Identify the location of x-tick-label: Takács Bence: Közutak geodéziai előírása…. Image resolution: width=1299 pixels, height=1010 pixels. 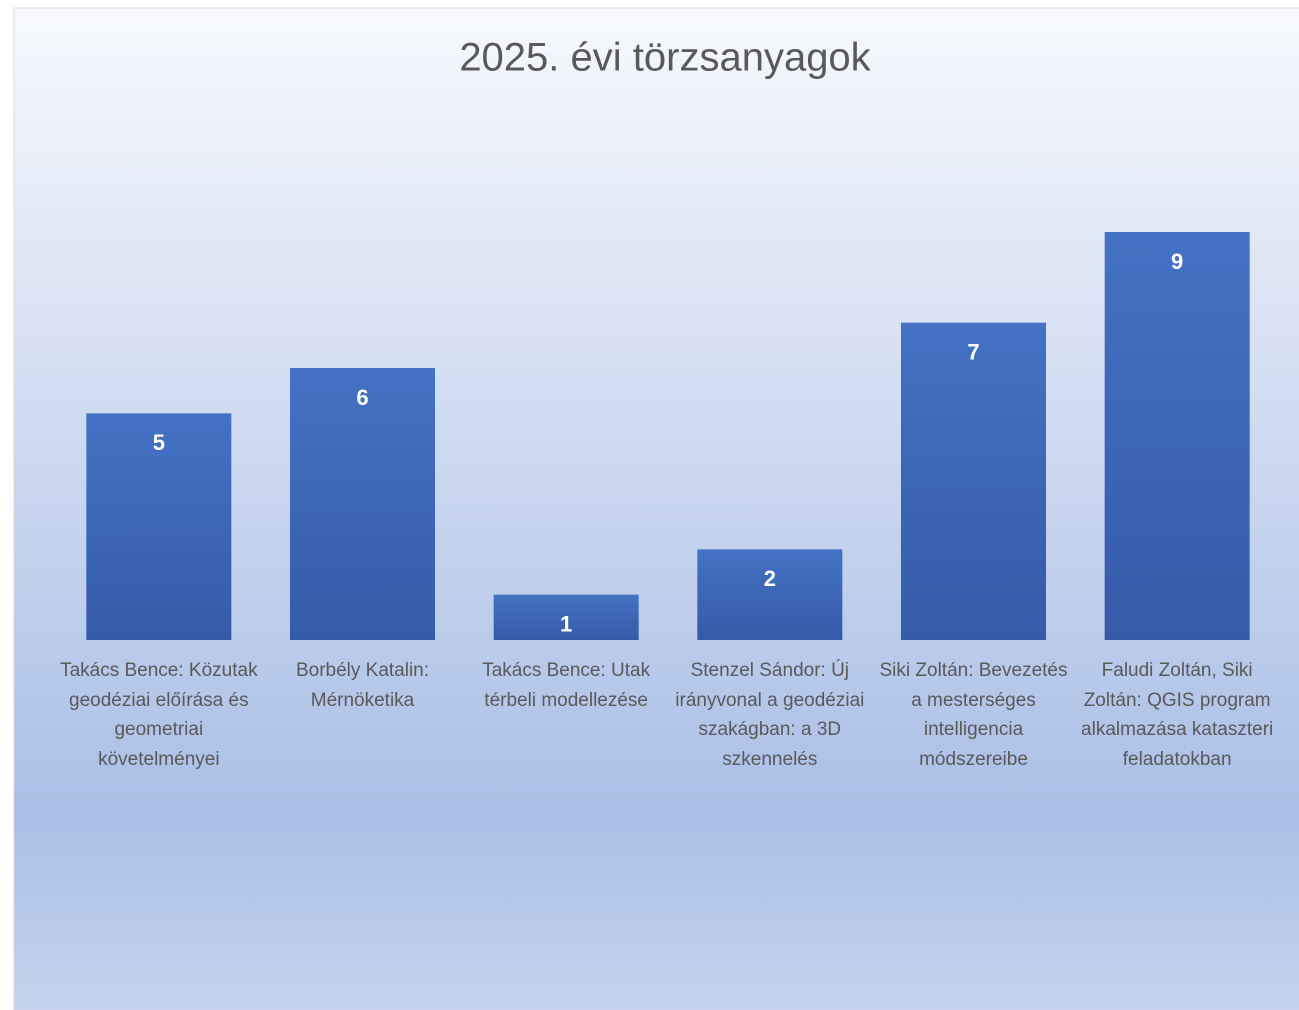
(159, 715).